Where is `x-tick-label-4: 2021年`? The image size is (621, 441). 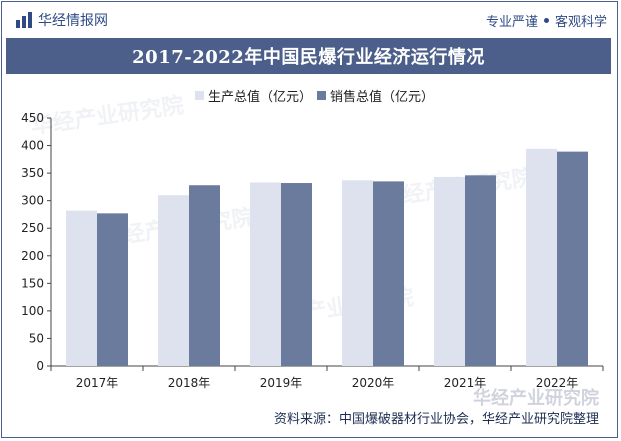
x-tick-label-4: 2021年 is located at coordinates (465, 383).